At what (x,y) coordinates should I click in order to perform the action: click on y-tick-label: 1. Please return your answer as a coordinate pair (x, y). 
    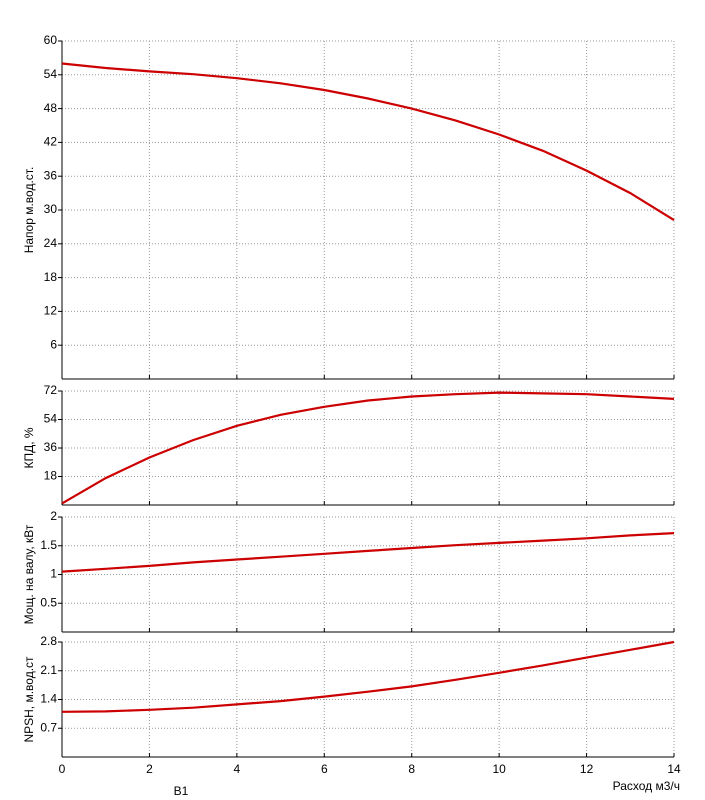
    Looking at the image, I should click on (53, 574).